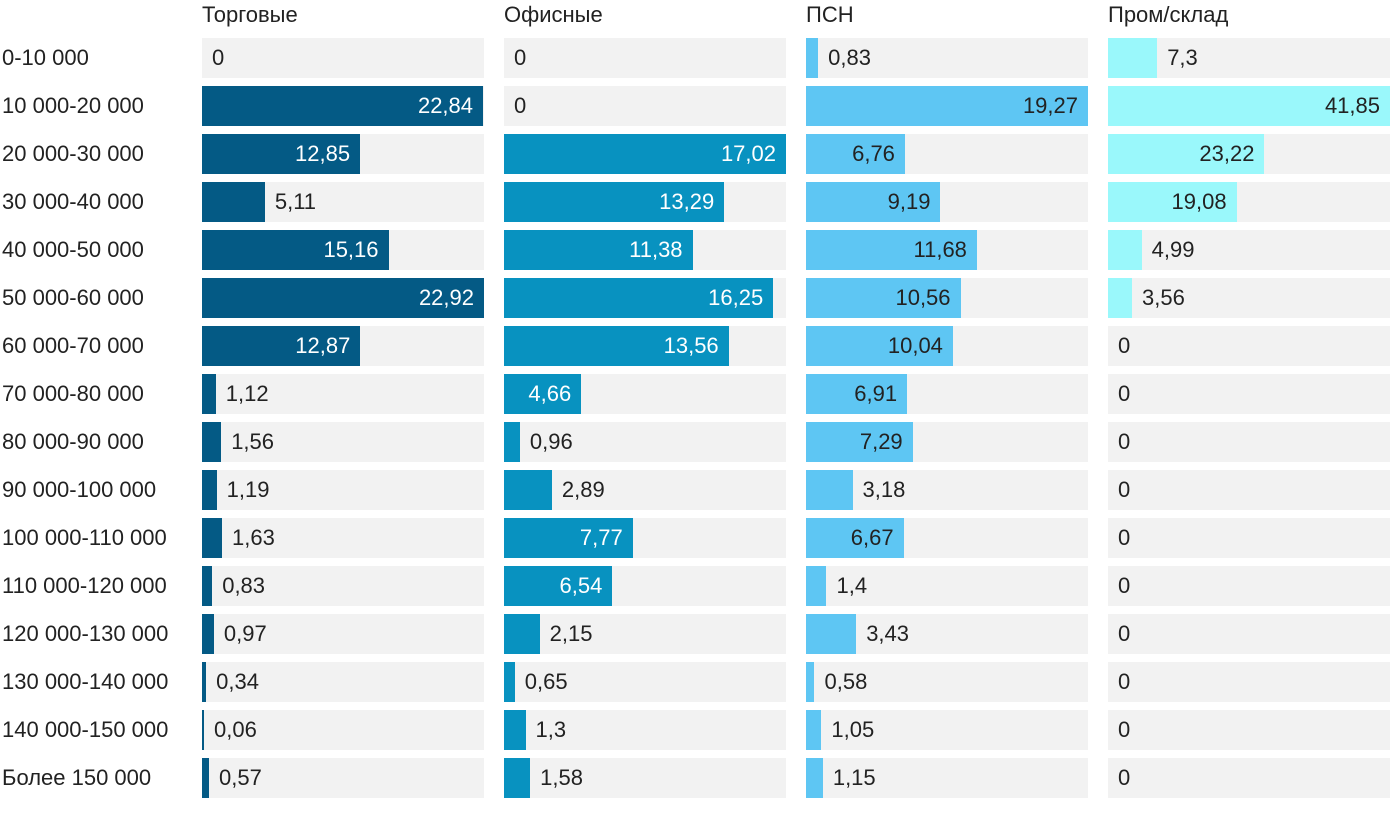 This screenshot has width=1400, height=814. I want to click on bar-track: 7,3, so click(1249, 58).